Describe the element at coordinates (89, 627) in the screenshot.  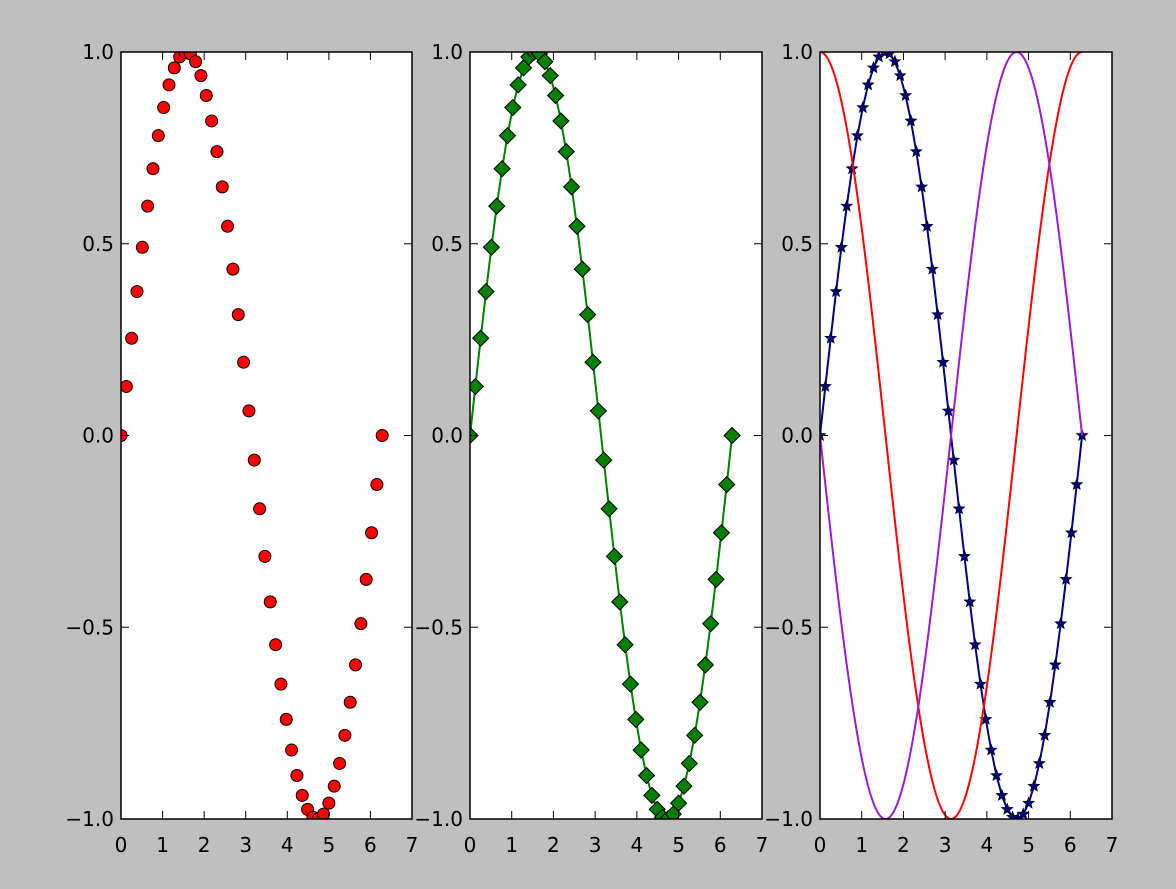
I see `y-tick-label: −0.5` at that location.